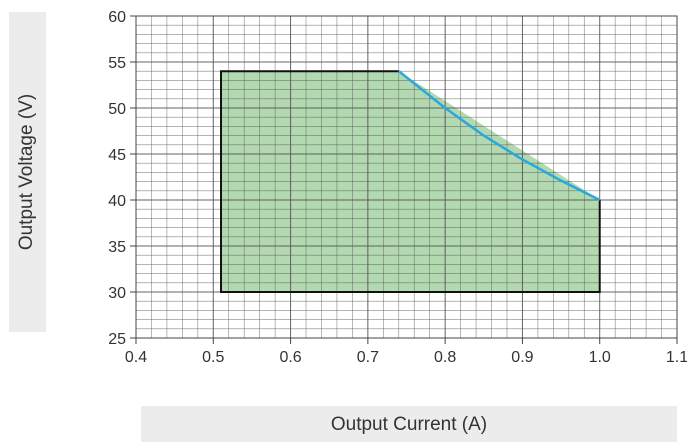 The image size is (687, 442). What do you see at coordinates (117, 201) in the screenshot?
I see `y-tick-label: 40` at bounding box center [117, 201].